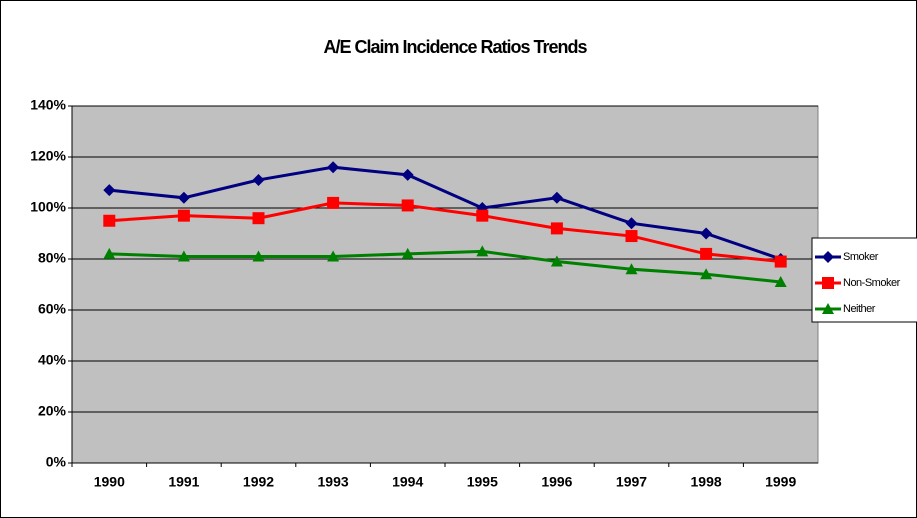 This screenshot has width=917, height=518. I want to click on x-tick-label: 1993, so click(333, 482).